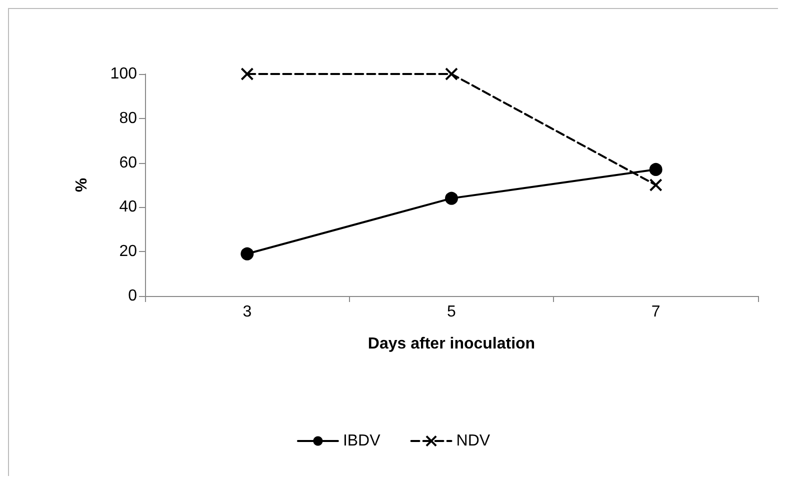 This screenshot has height=484, width=786. Describe the element at coordinates (655, 312) in the screenshot. I see `x-tick-label: 7` at that location.